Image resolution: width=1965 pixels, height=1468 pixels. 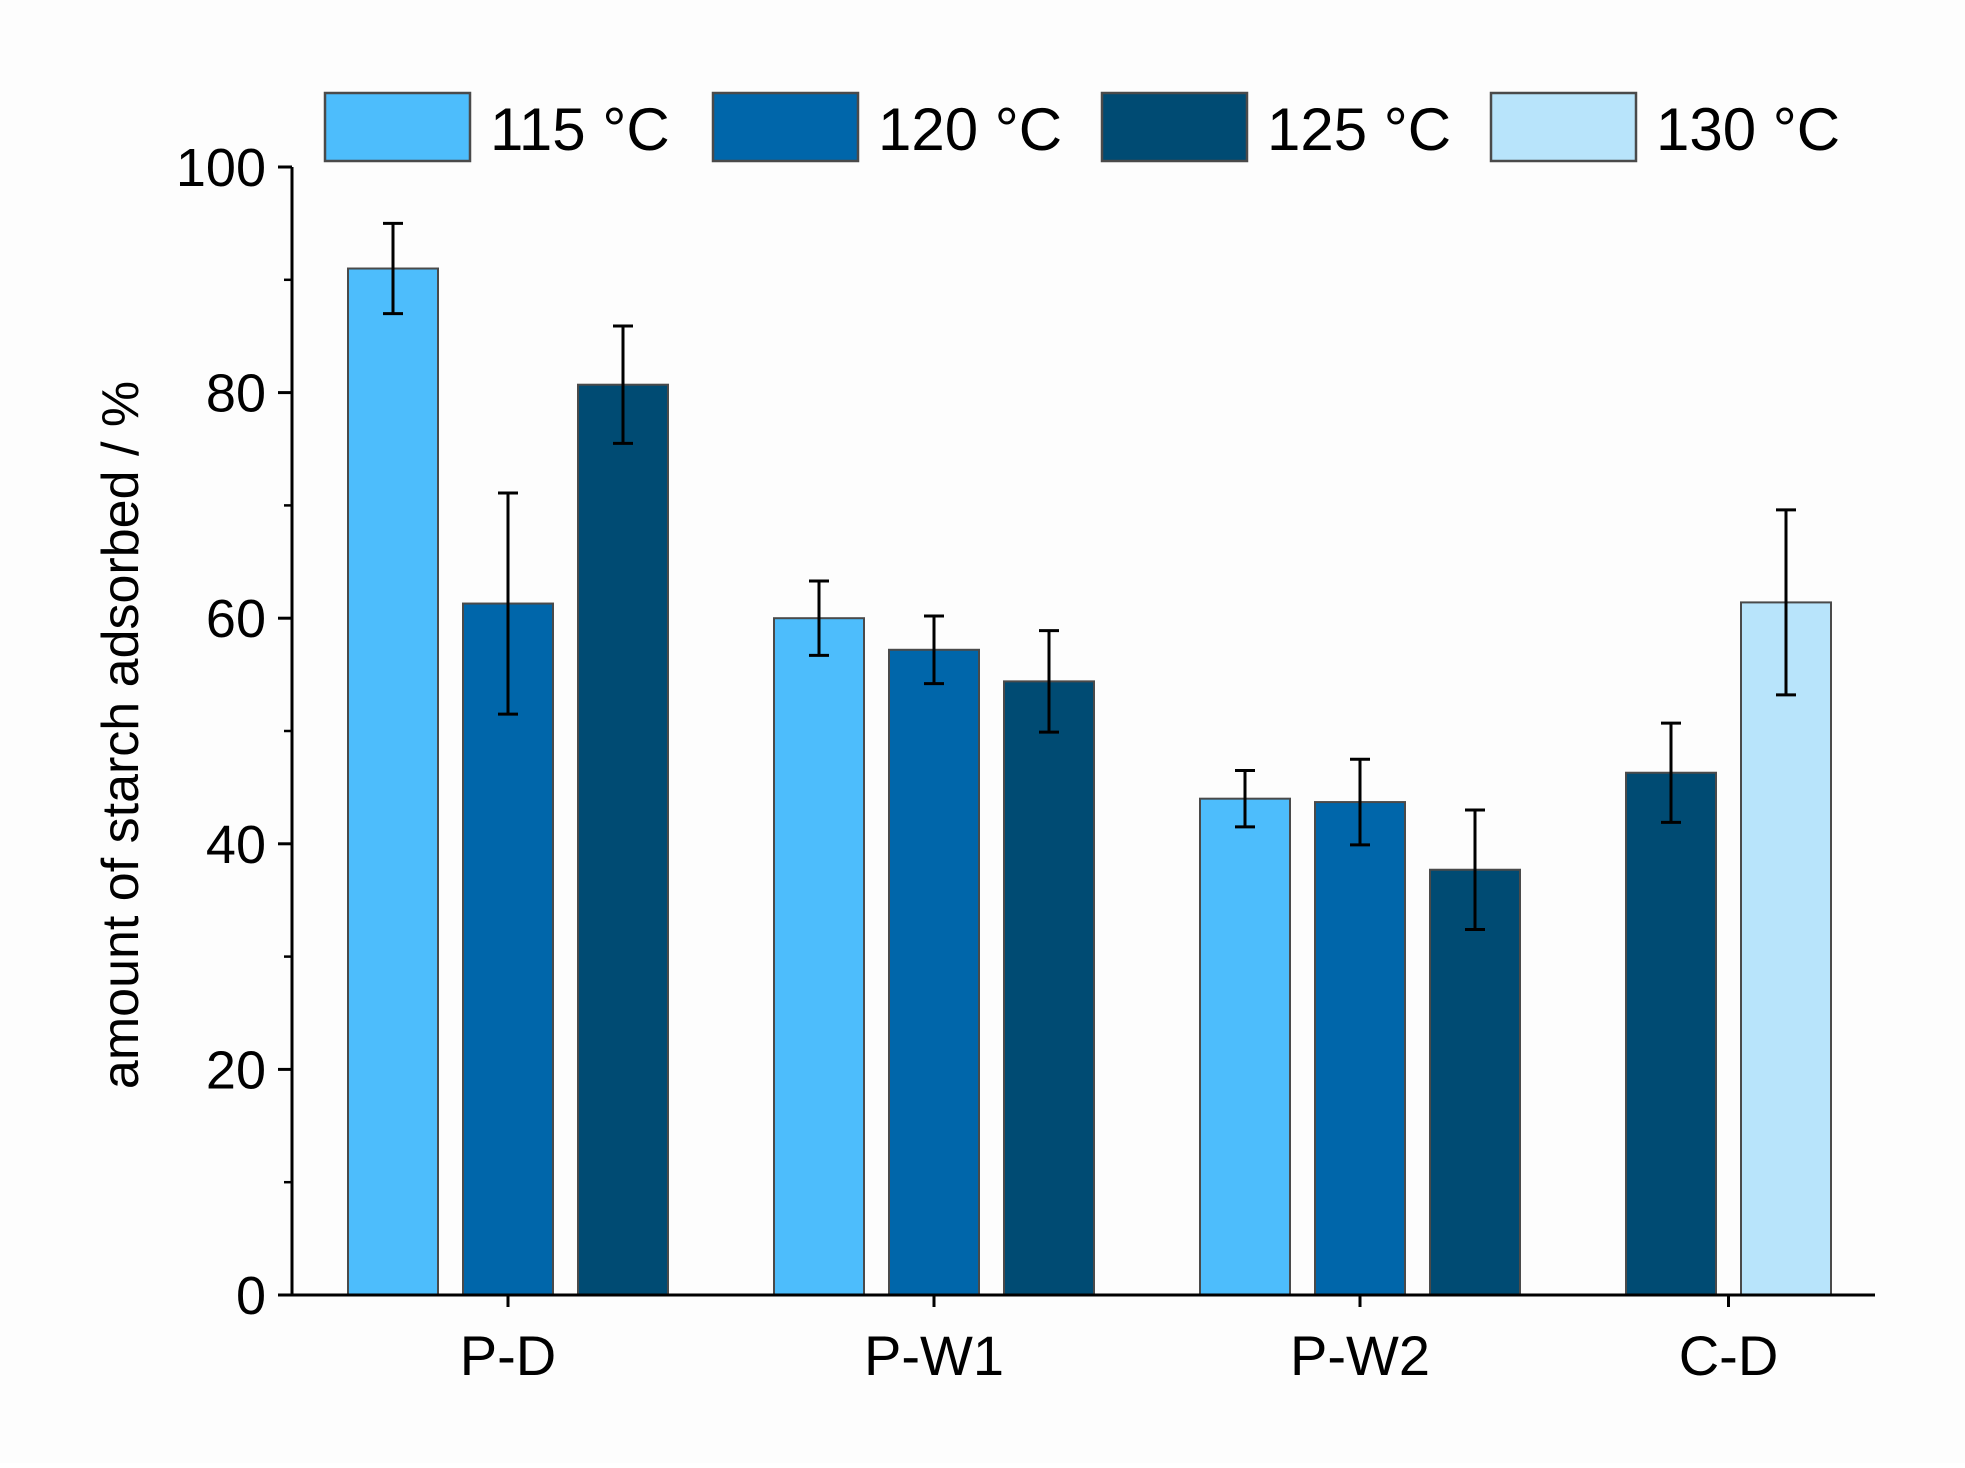 I want to click on x-category-label: P-D, so click(x=508, y=1355).